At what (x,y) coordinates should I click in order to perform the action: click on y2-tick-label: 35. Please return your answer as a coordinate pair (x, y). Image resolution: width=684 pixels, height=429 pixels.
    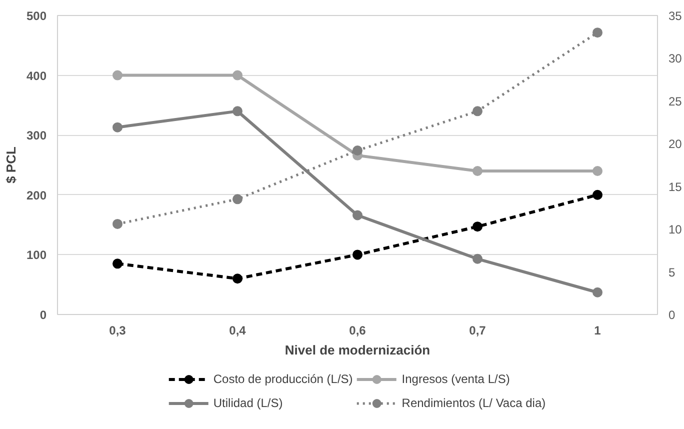
    Looking at the image, I should click on (675, 16).